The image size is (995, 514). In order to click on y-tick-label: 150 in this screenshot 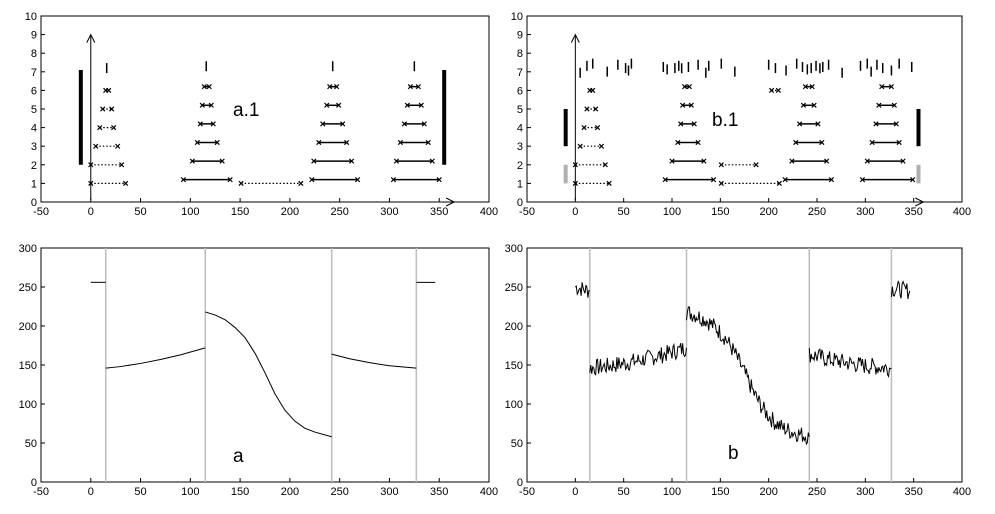, I will do `click(28, 366)`.